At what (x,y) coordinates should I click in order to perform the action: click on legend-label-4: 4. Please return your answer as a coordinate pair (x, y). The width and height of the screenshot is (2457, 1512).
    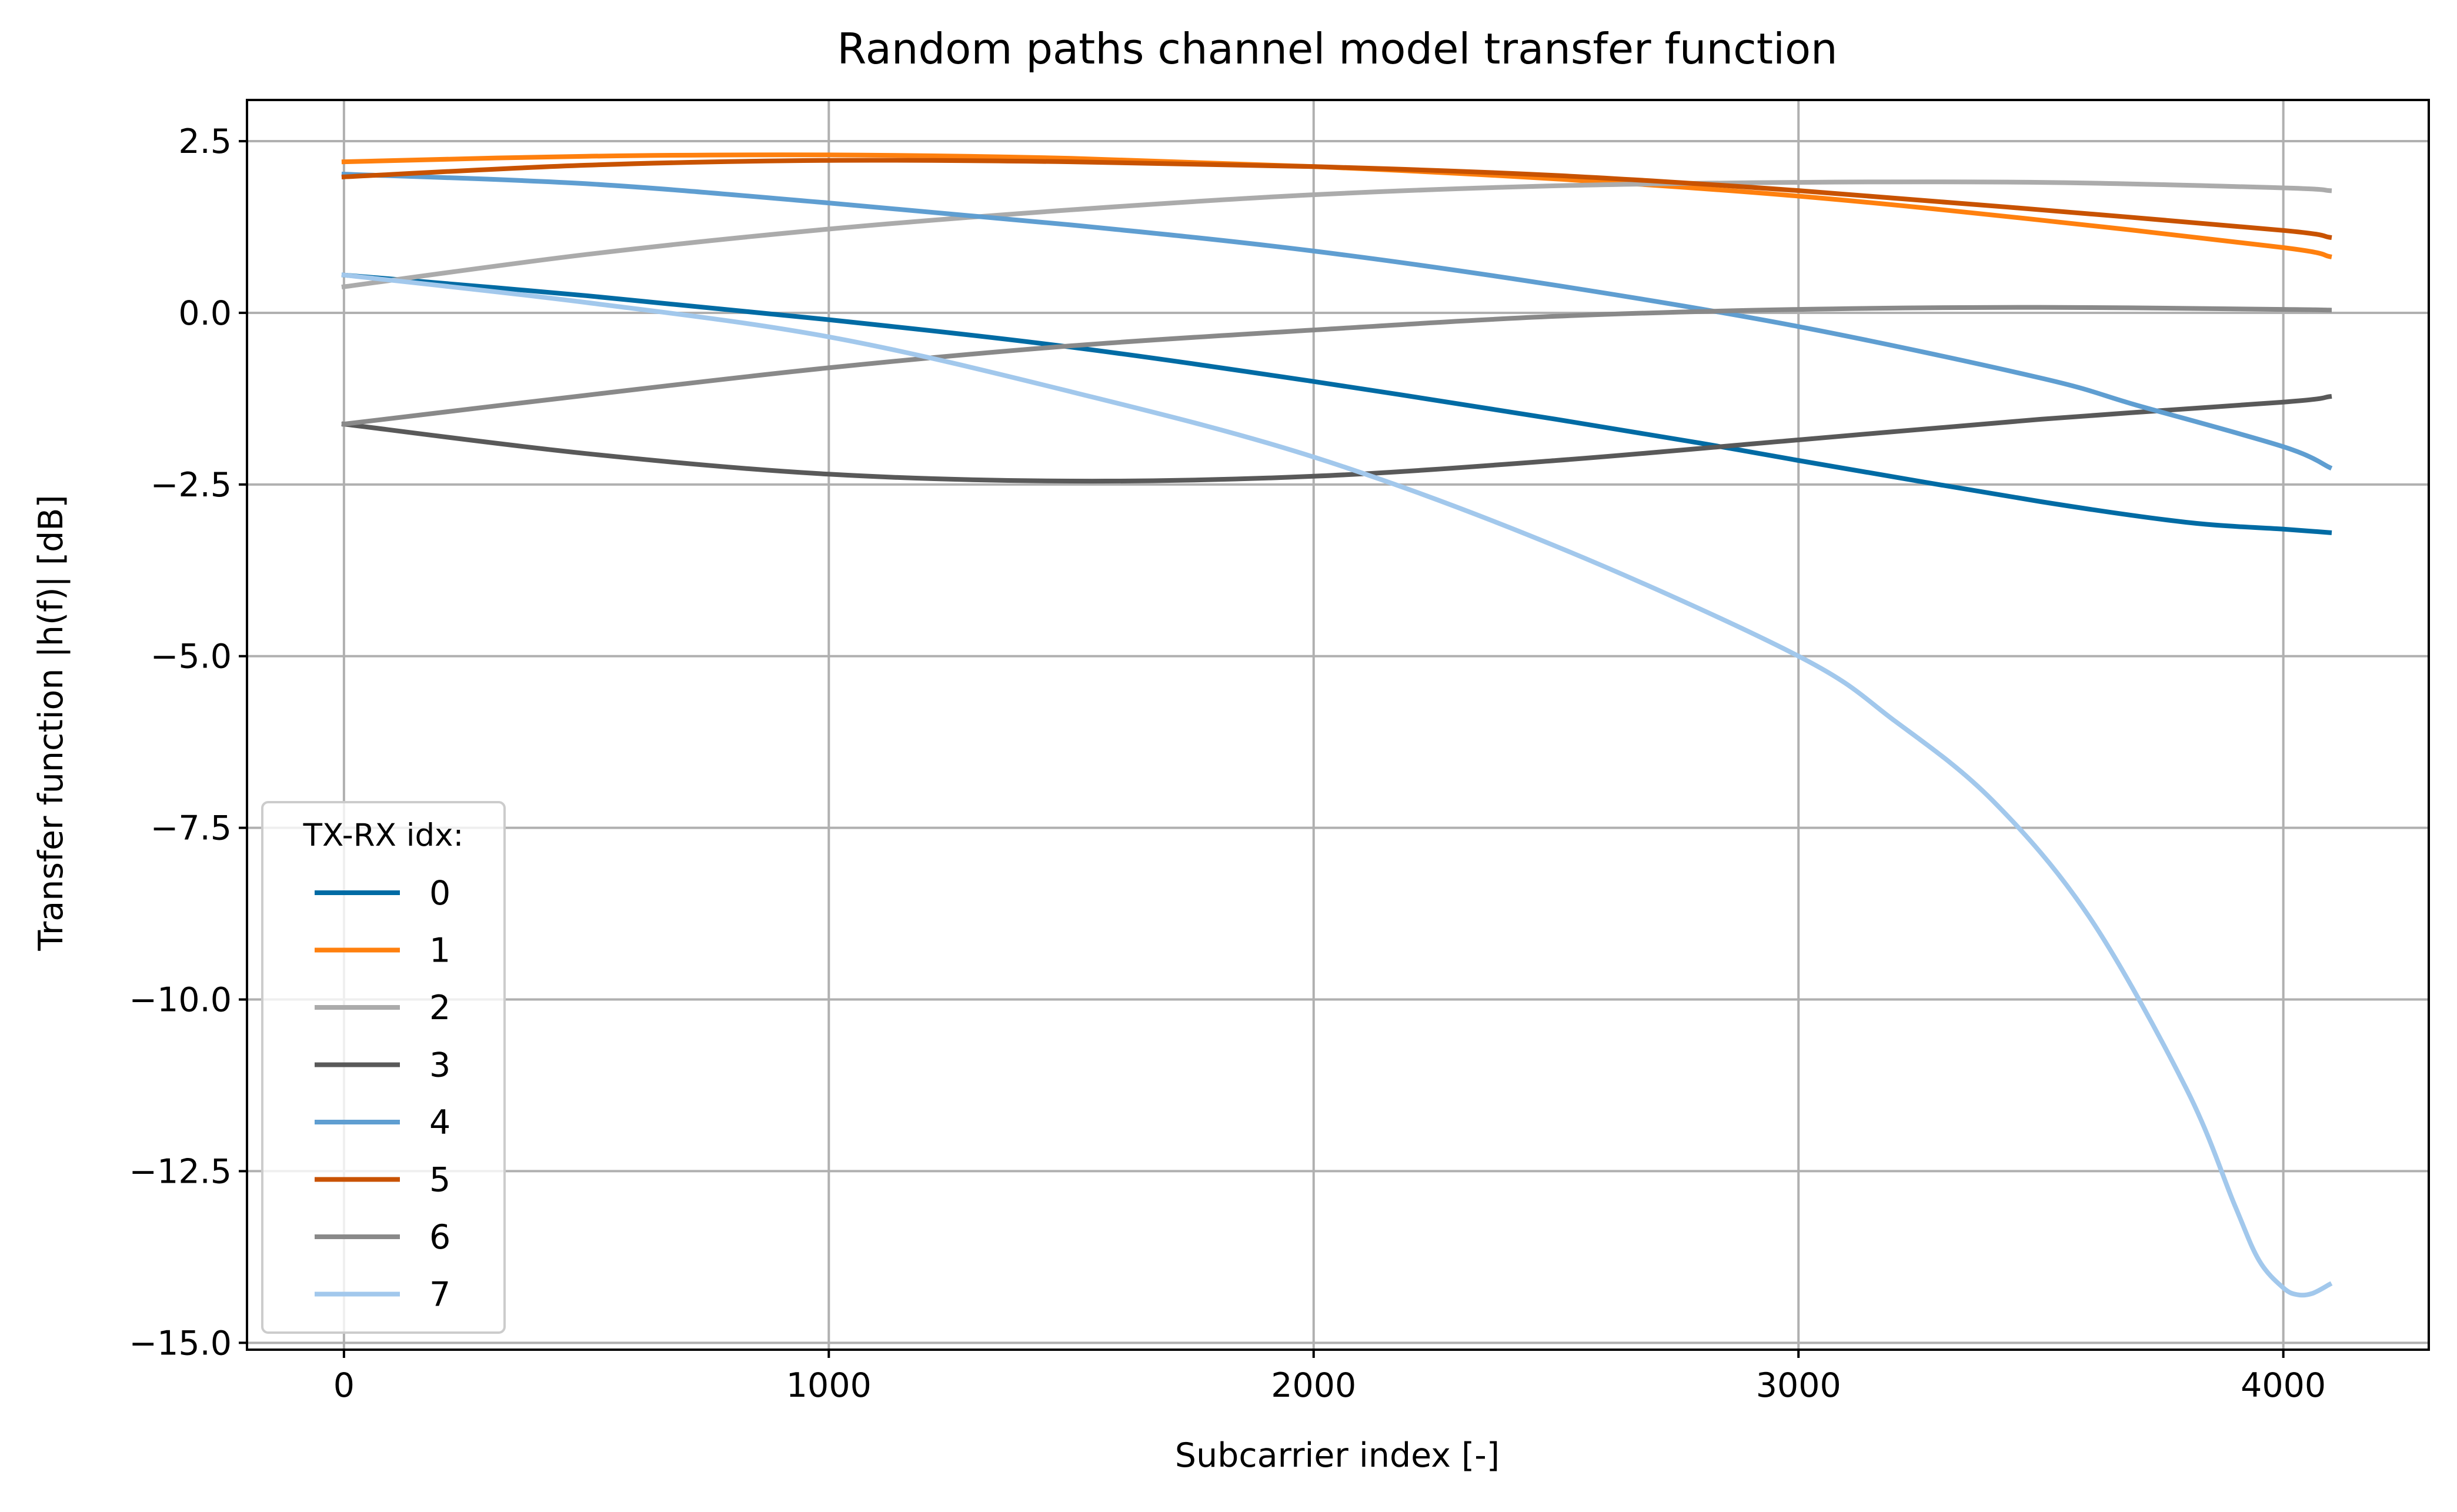
    Looking at the image, I should click on (439, 1122).